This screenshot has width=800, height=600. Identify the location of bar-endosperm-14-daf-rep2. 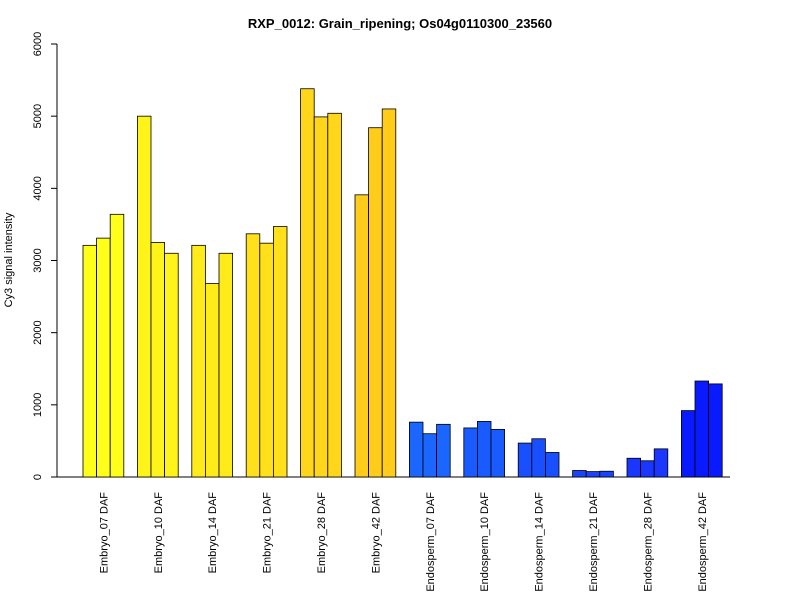
(538, 458).